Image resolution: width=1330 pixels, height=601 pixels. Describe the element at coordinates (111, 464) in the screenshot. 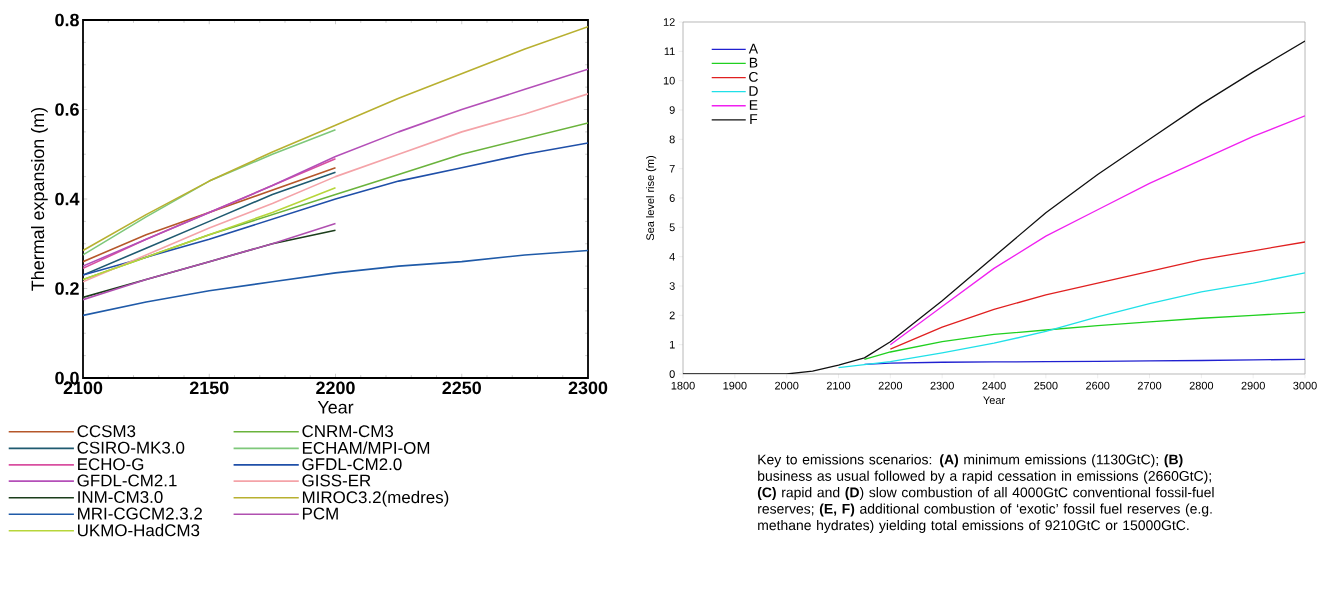

I see `legend-label: ECHO-G` at that location.